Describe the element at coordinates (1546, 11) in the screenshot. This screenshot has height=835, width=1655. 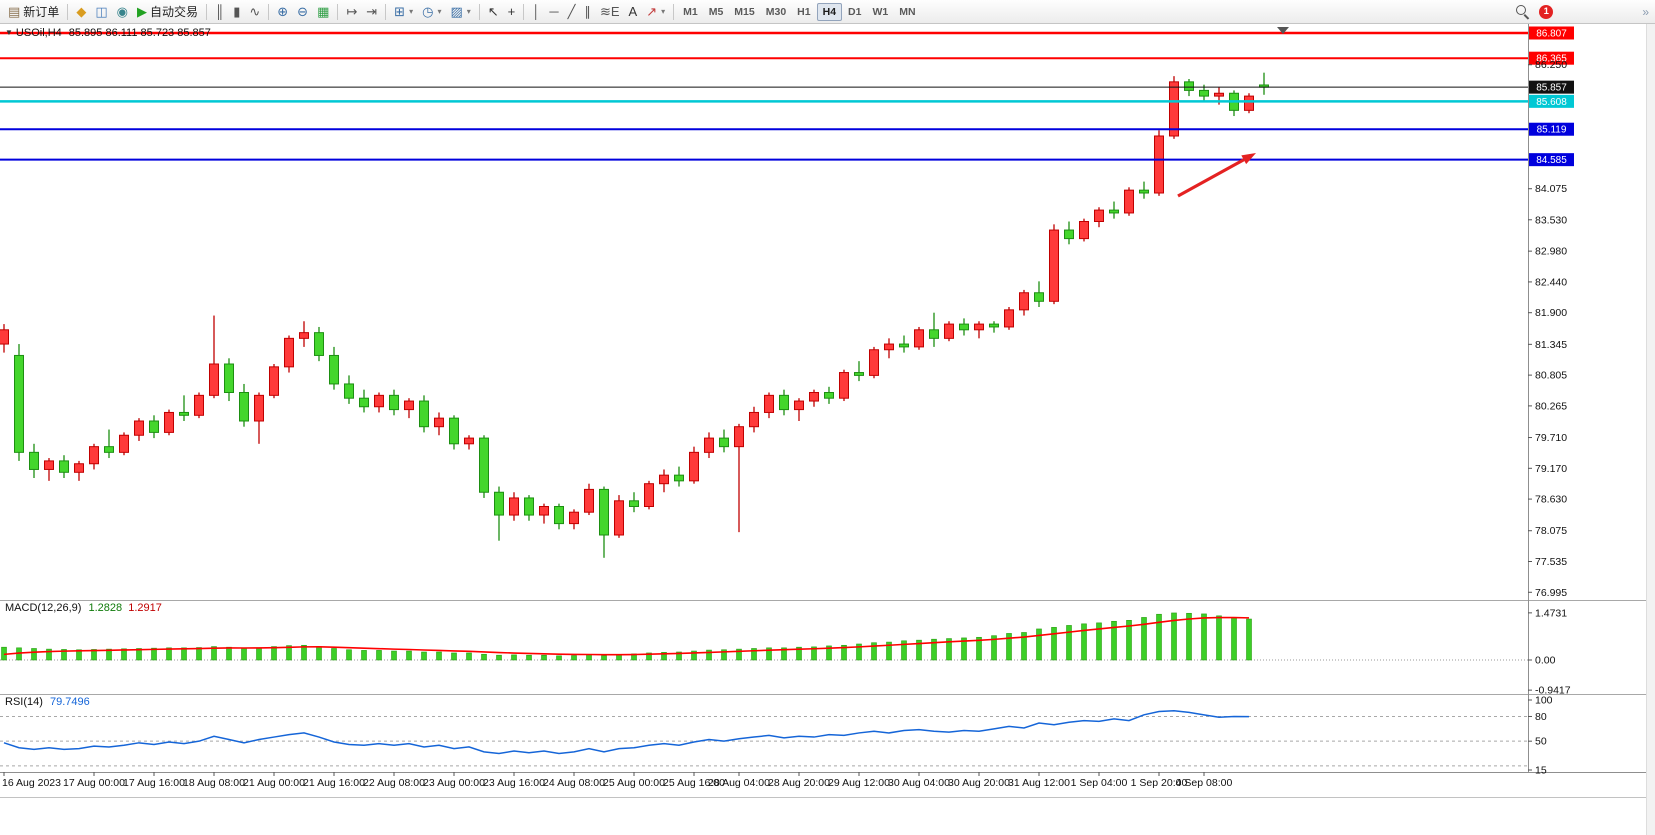
I see `notification-badge: 1` at that location.